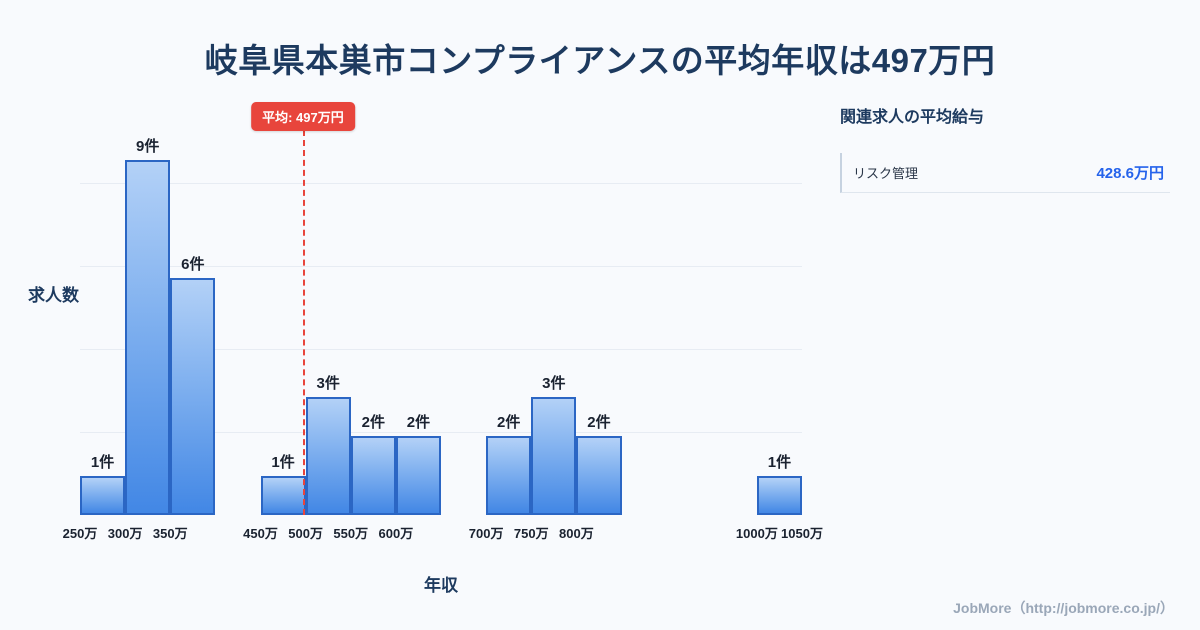 This screenshot has width=1200, height=630. Describe the element at coordinates (802, 533) in the screenshot. I see `x-tick-label: 1050万` at that location.